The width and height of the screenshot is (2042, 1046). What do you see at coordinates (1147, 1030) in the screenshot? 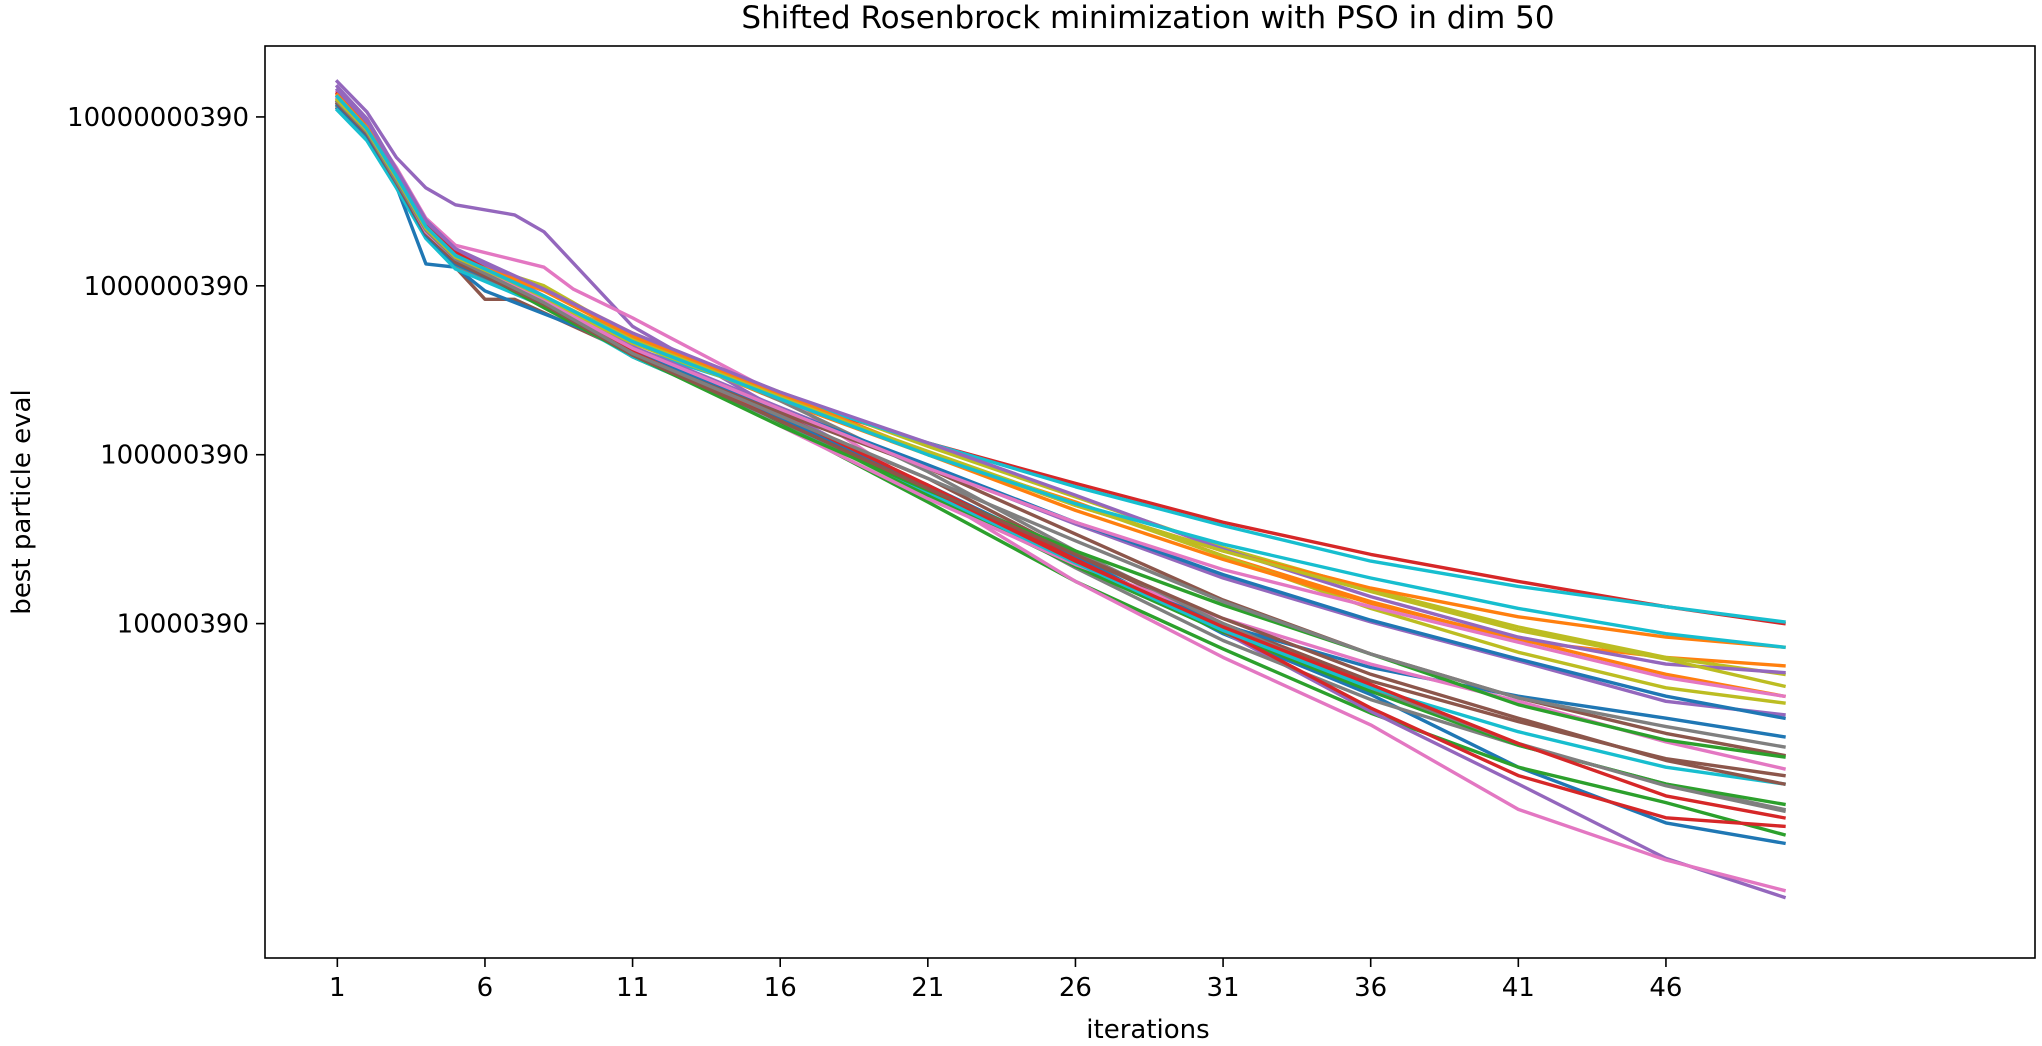
I see `x-axis-label: iterations` at bounding box center [1147, 1030].